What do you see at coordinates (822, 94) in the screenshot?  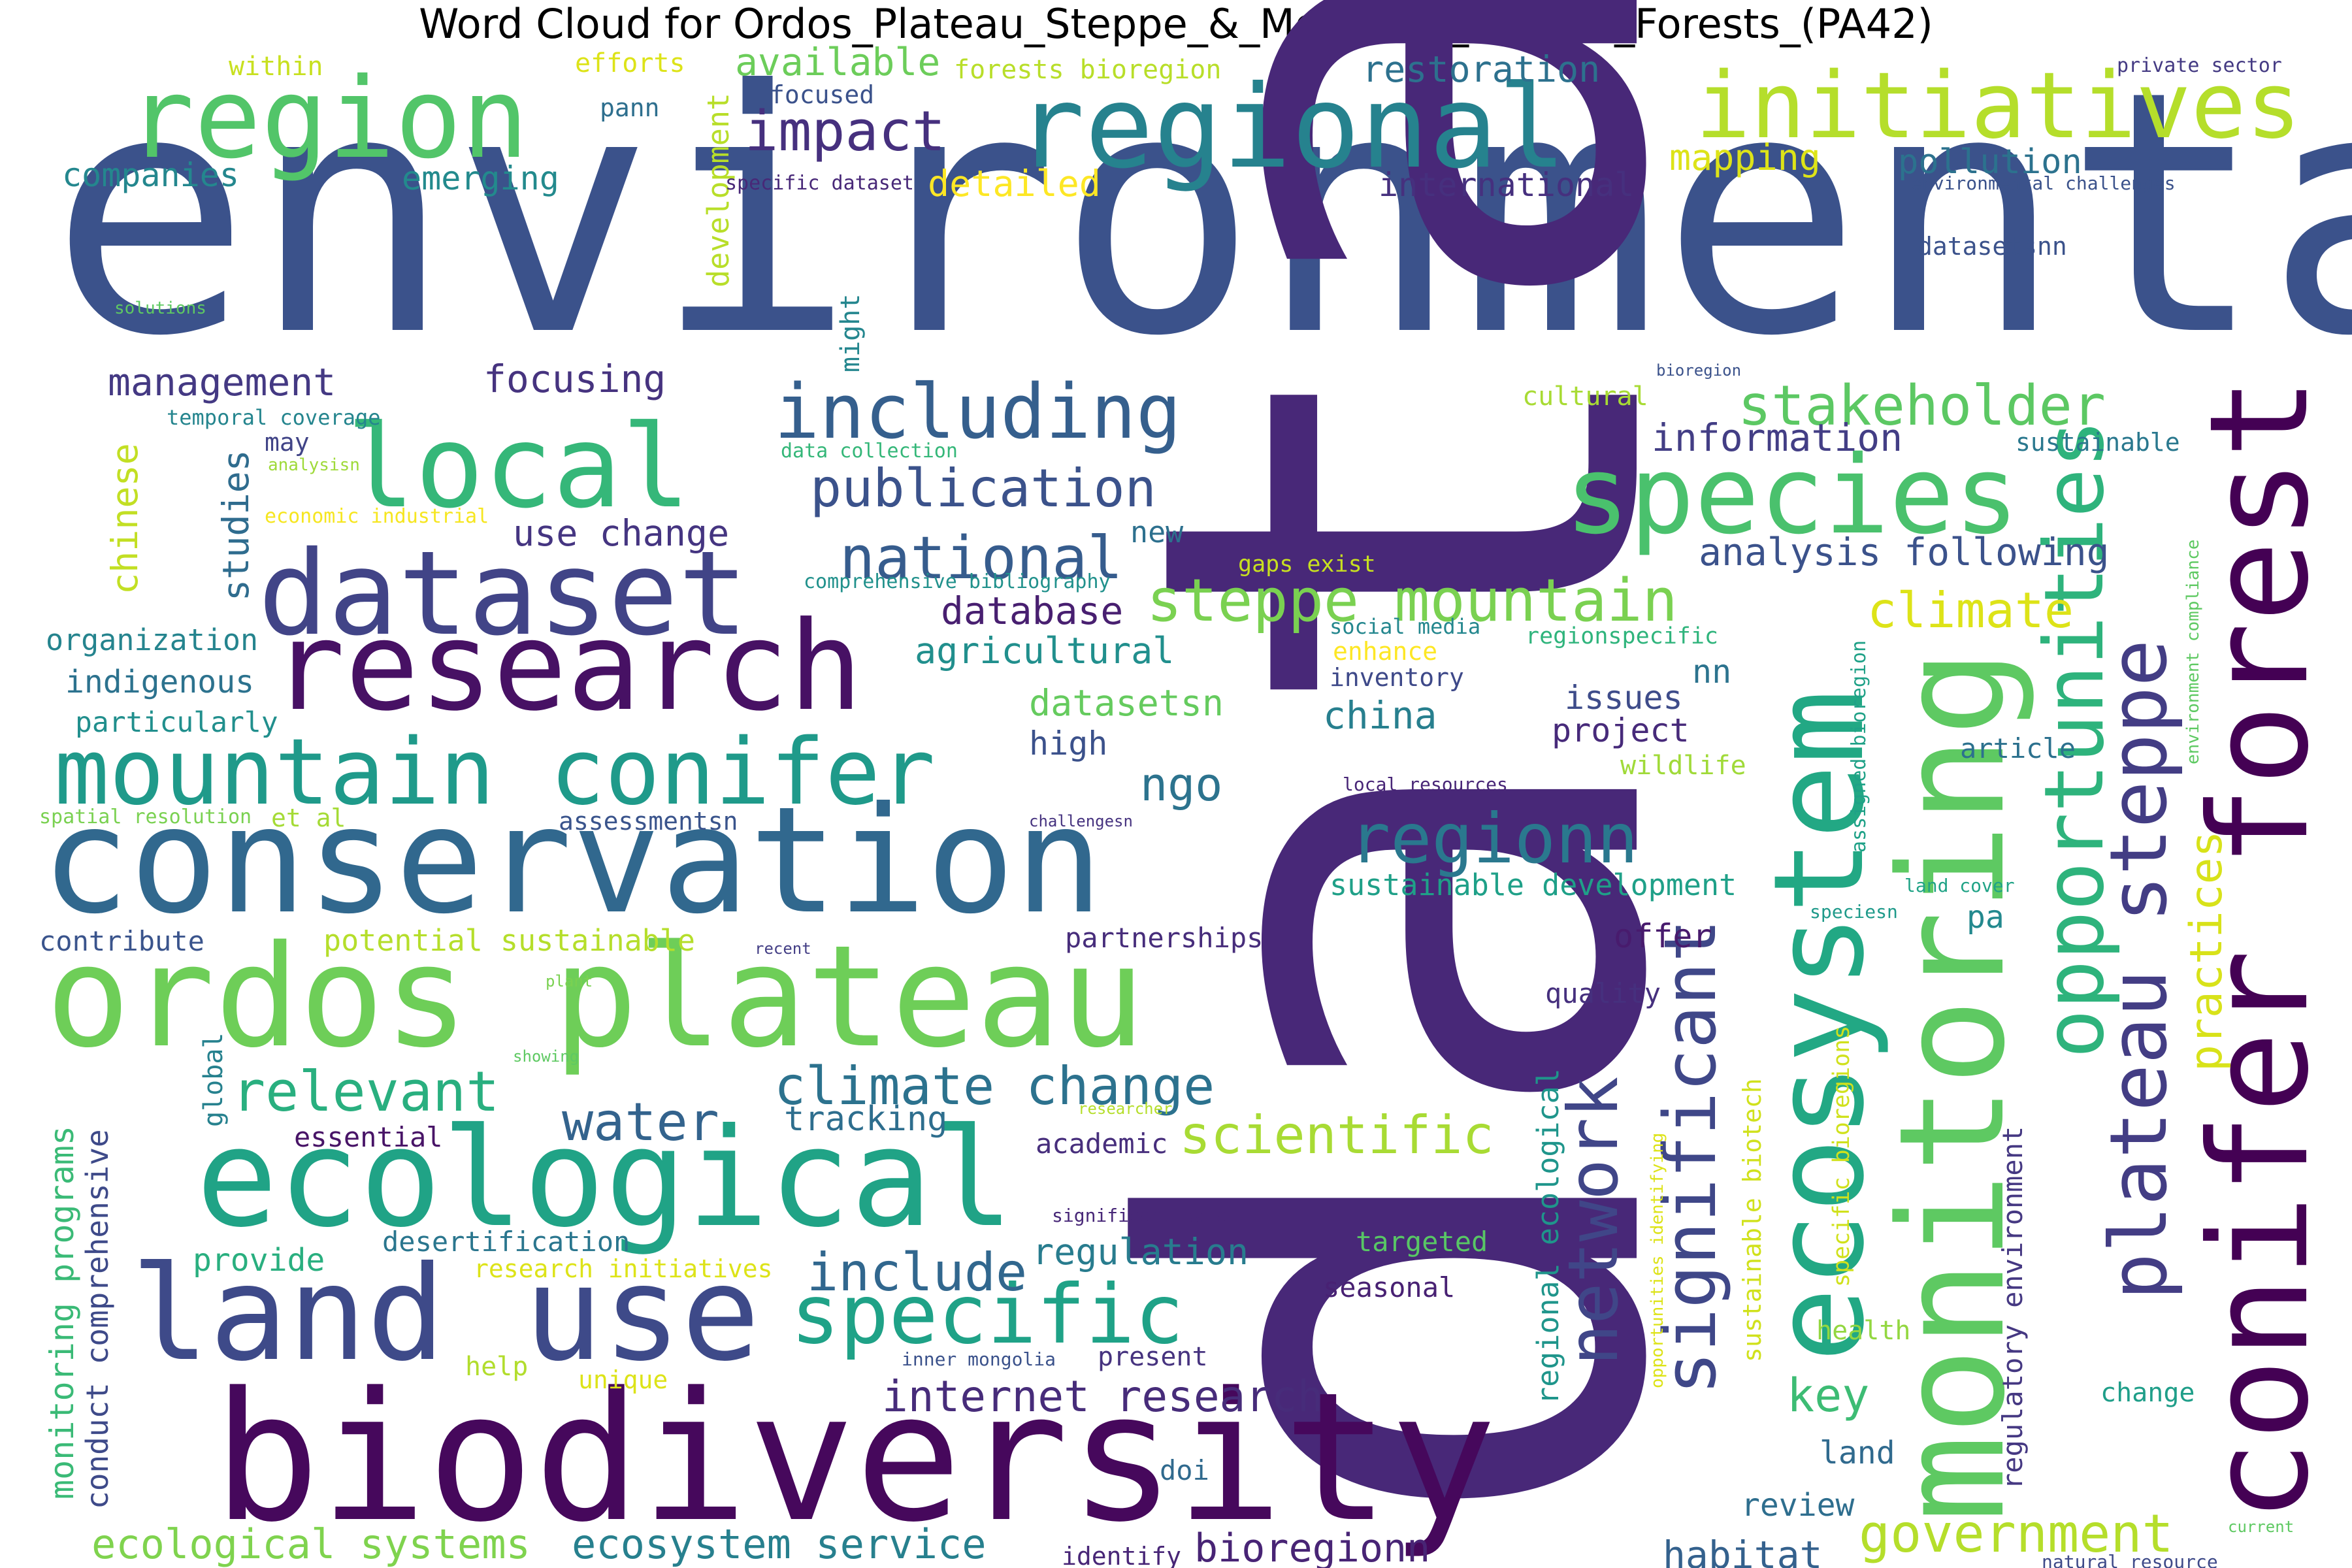 I see `word-focused: focused` at bounding box center [822, 94].